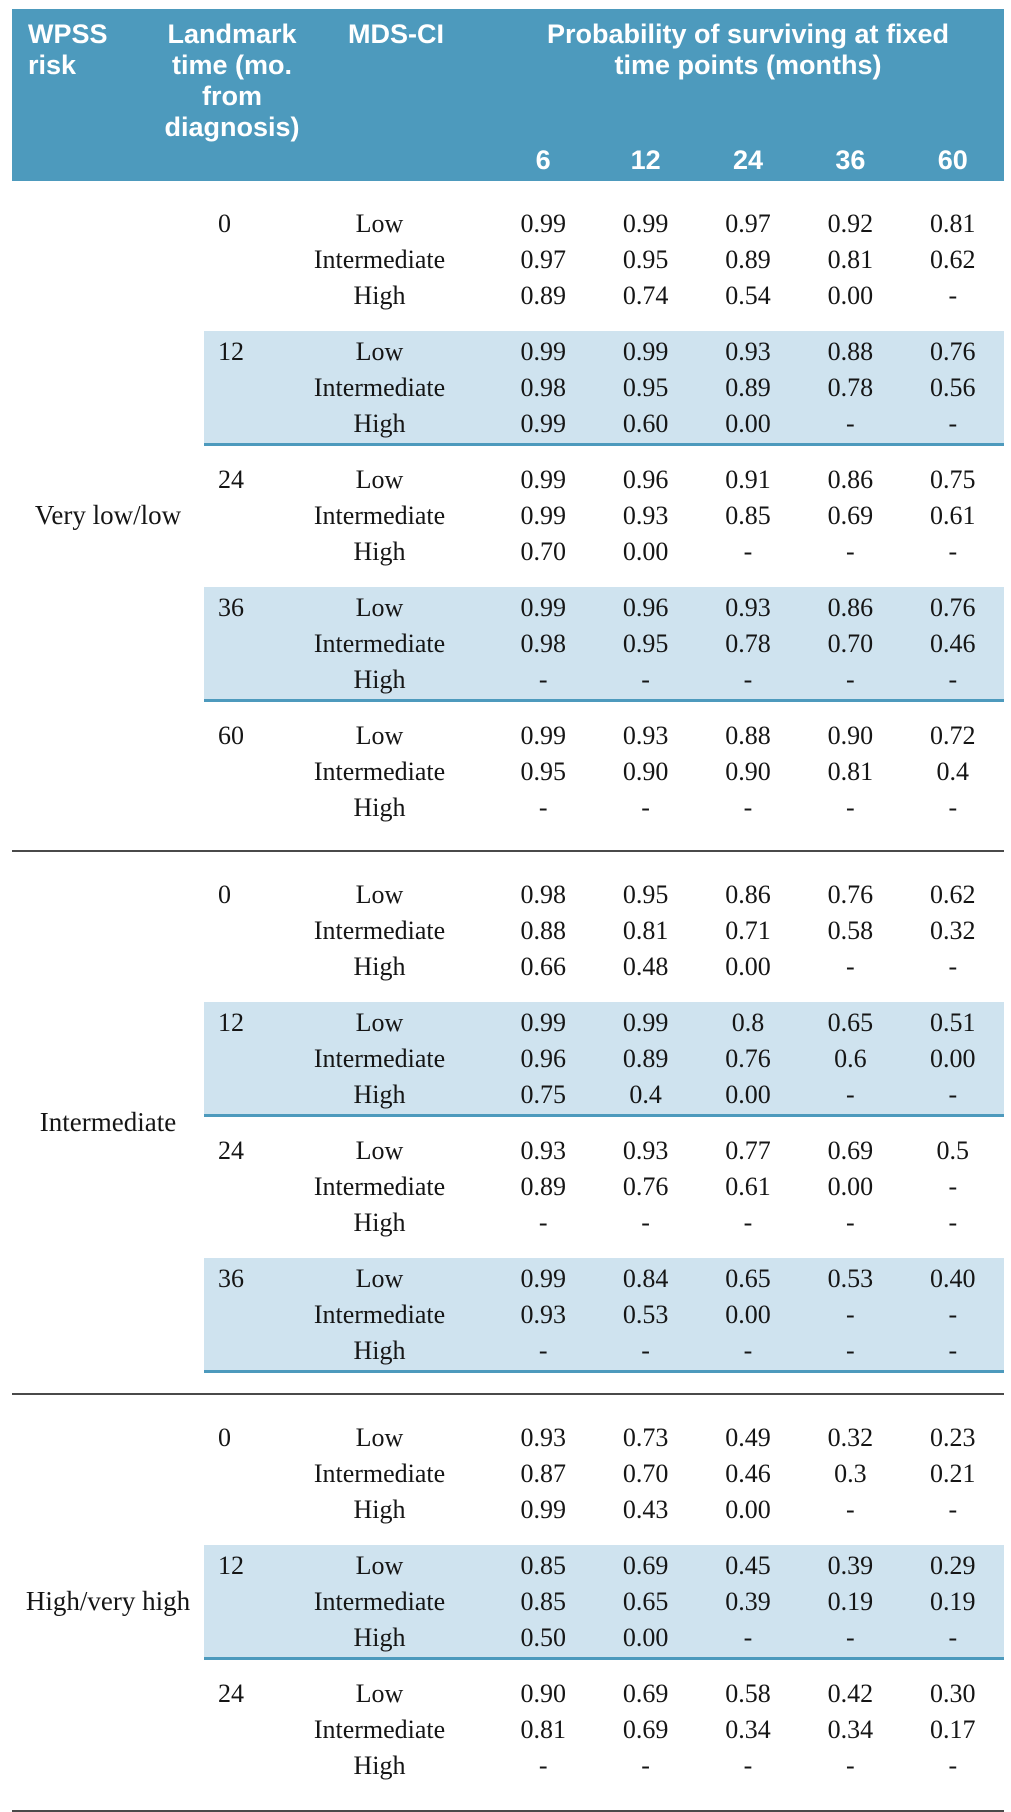 Image resolution: width=1011 pixels, height=1812 pixels. What do you see at coordinates (508, 224) in the screenshot?
I see `table-row: 0 Low 0.99 0.99 0.97 0.92 0.81` at bounding box center [508, 224].